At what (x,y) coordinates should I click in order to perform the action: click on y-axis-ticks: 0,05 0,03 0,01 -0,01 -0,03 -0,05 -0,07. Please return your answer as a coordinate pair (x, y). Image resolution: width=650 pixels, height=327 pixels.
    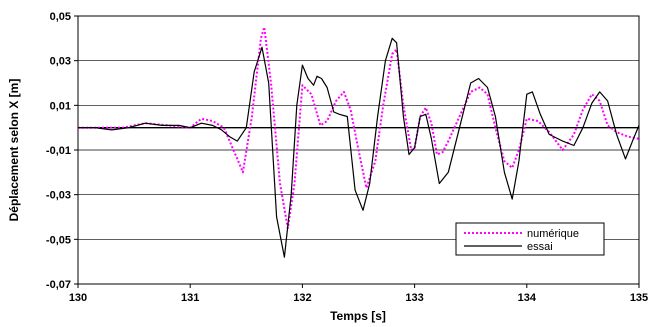
    Looking at the image, I should click on (62, 151).